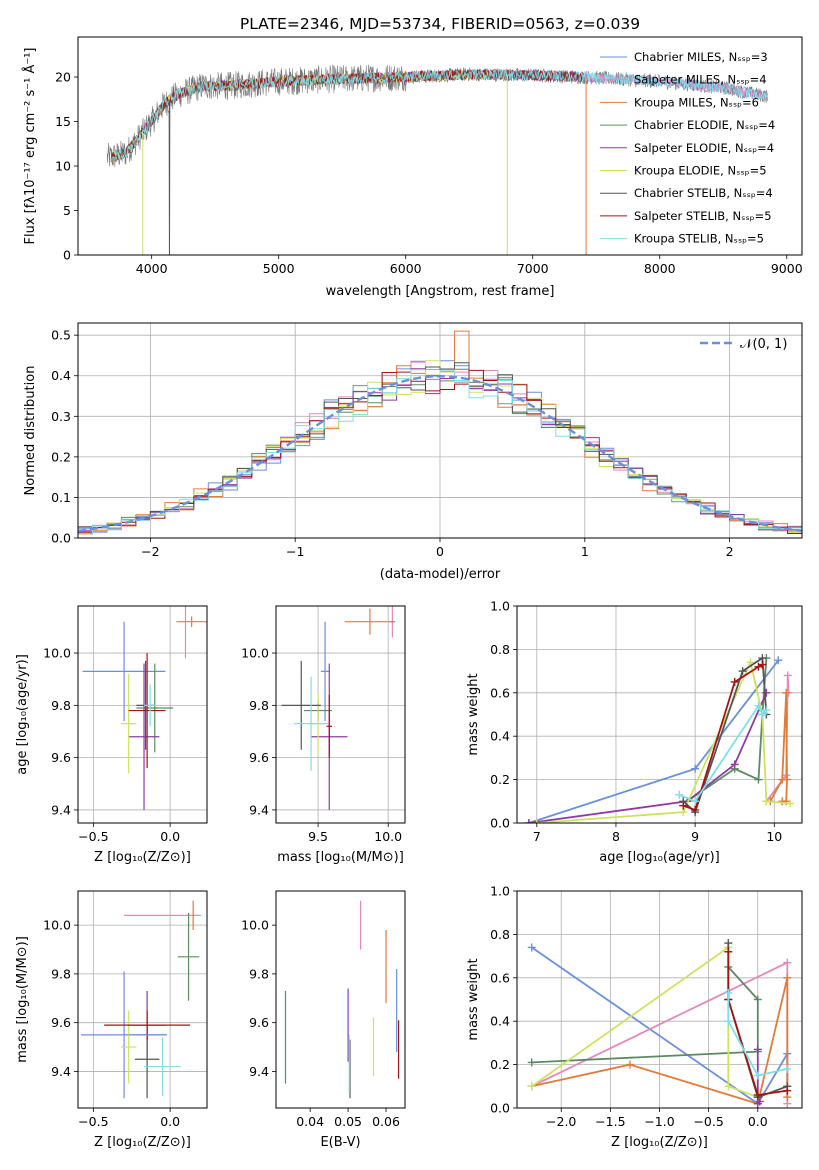 The width and height of the screenshot is (819, 1170). I want to click on legend-entry: Kroupa MILES, Nₛₛₚ=6, so click(696, 102).